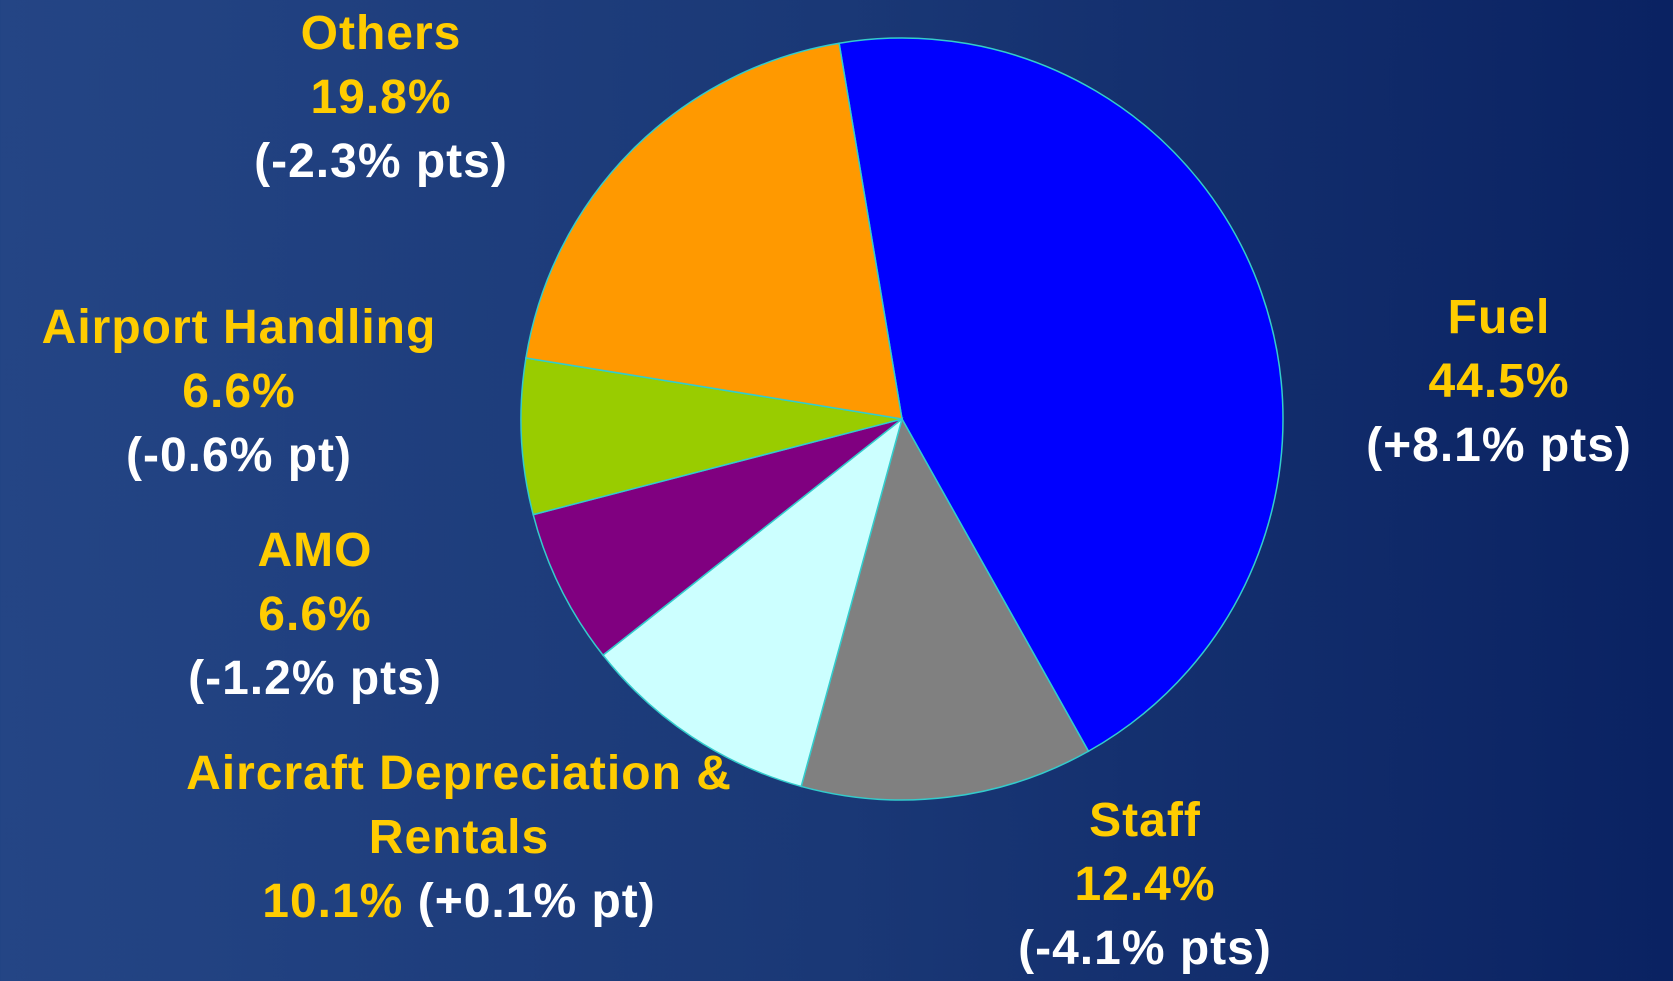 The height and width of the screenshot is (981, 1673). What do you see at coordinates (1145, 948) in the screenshot?
I see `change-label: (-4.1% pts)` at bounding box center [1145, 948].